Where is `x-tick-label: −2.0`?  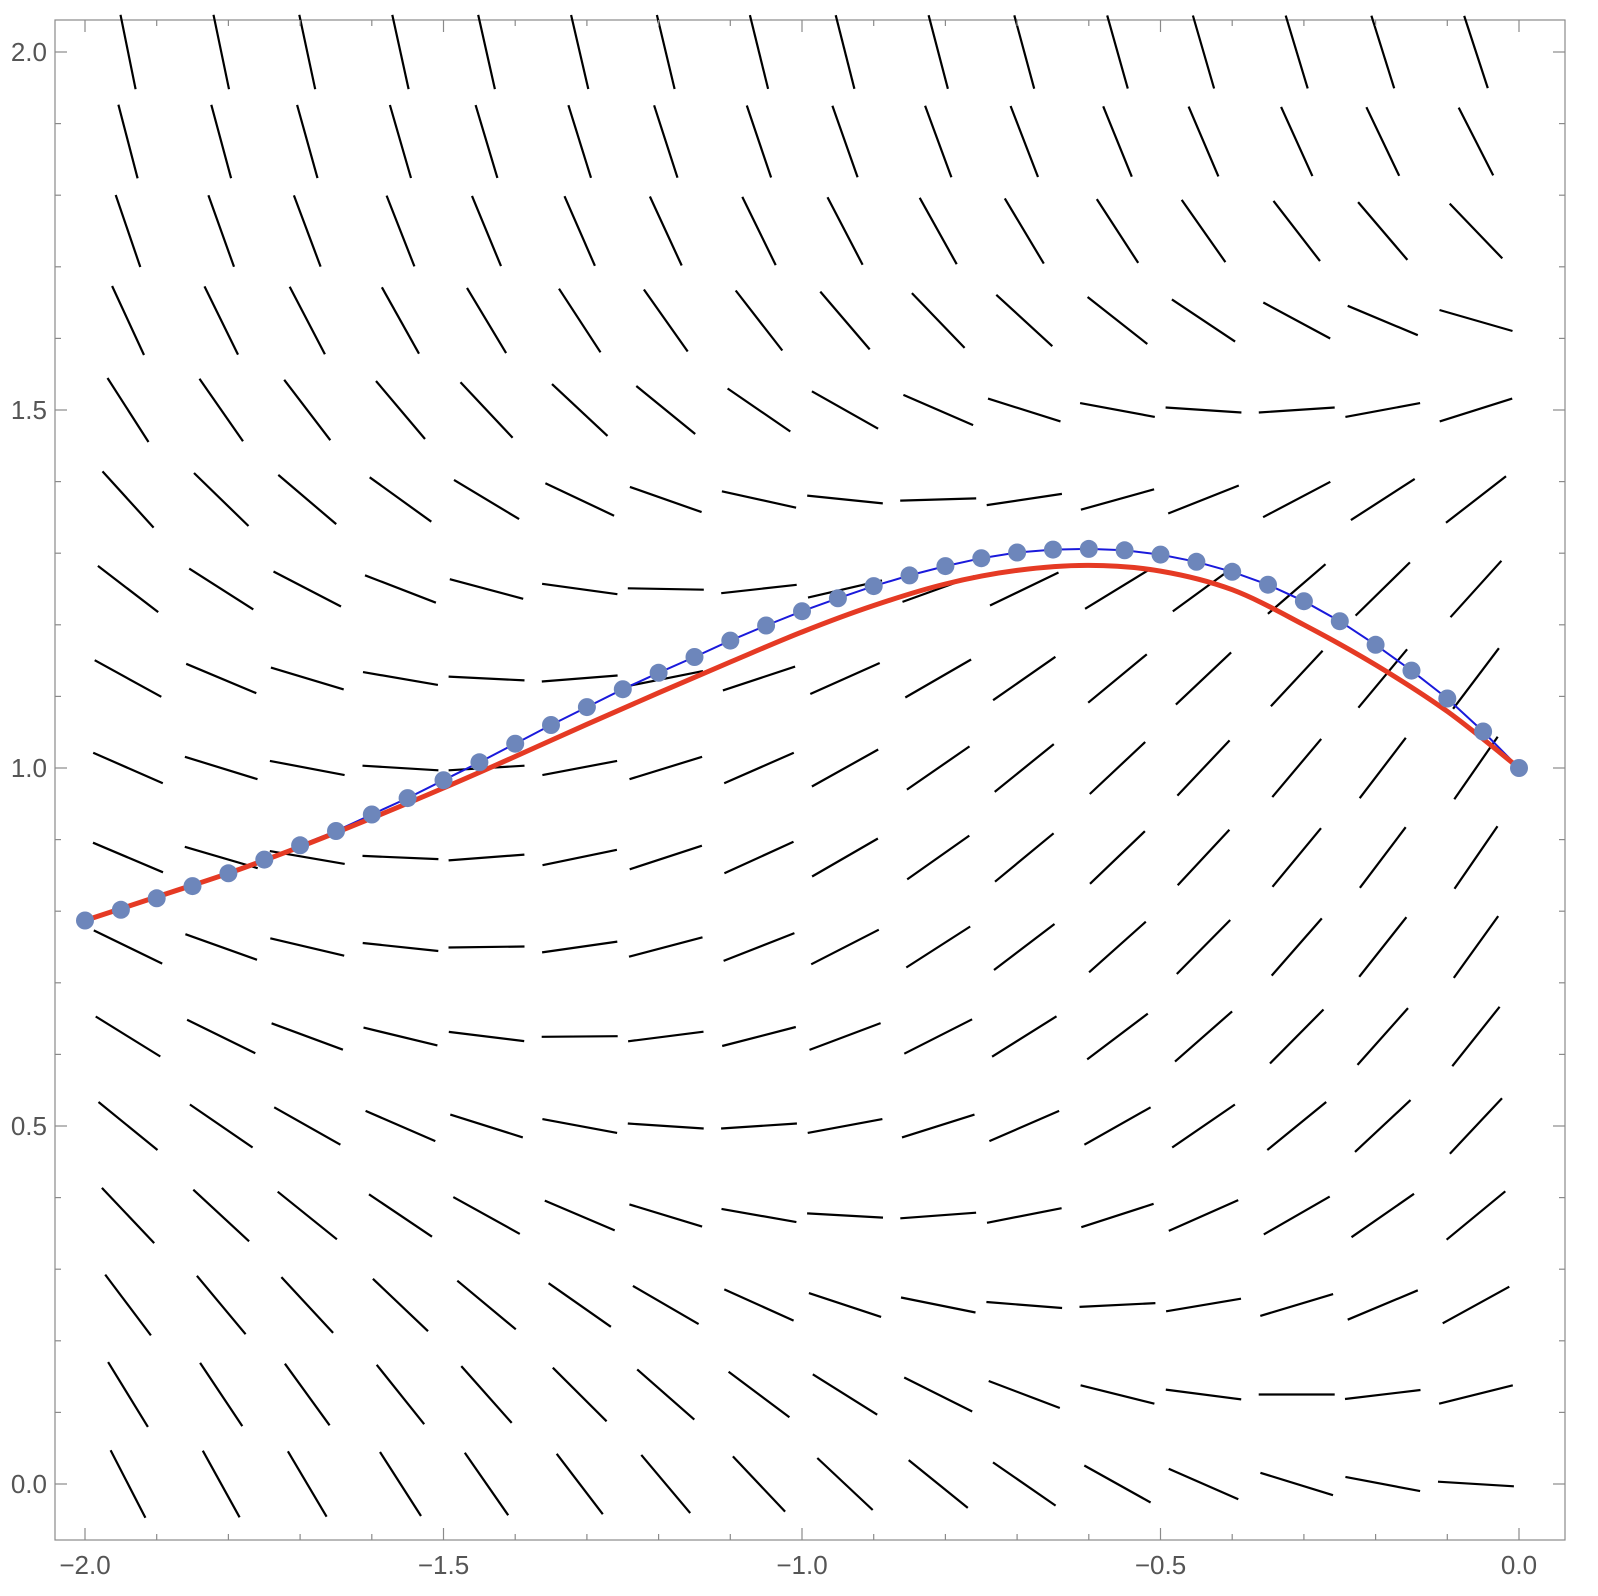 x-tick-label: −2.0 is located at coordinates (84, 1565).